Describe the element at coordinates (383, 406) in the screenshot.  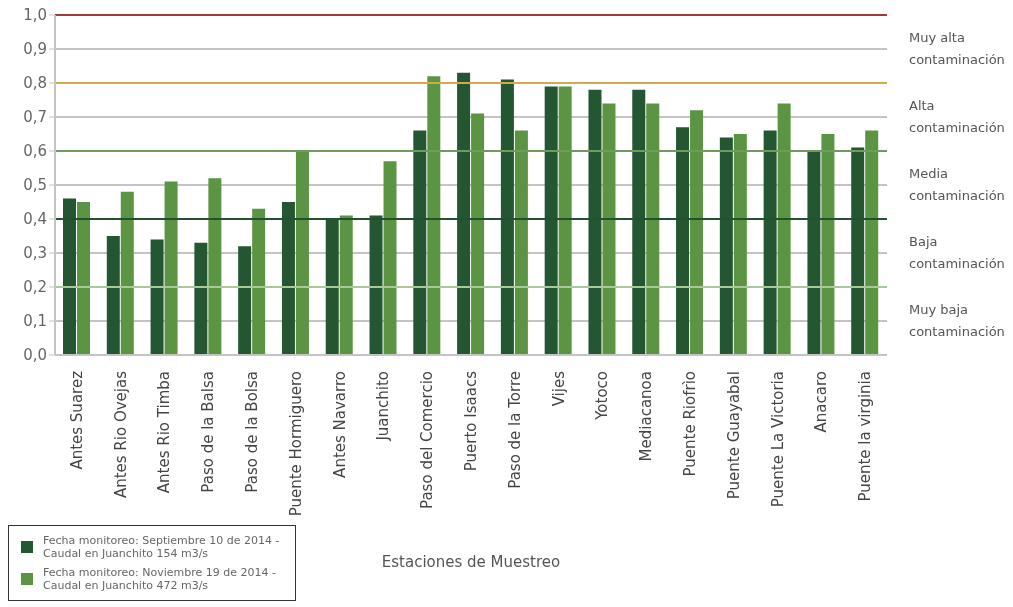
I see `x-tick-label: Juanchito` at that location.